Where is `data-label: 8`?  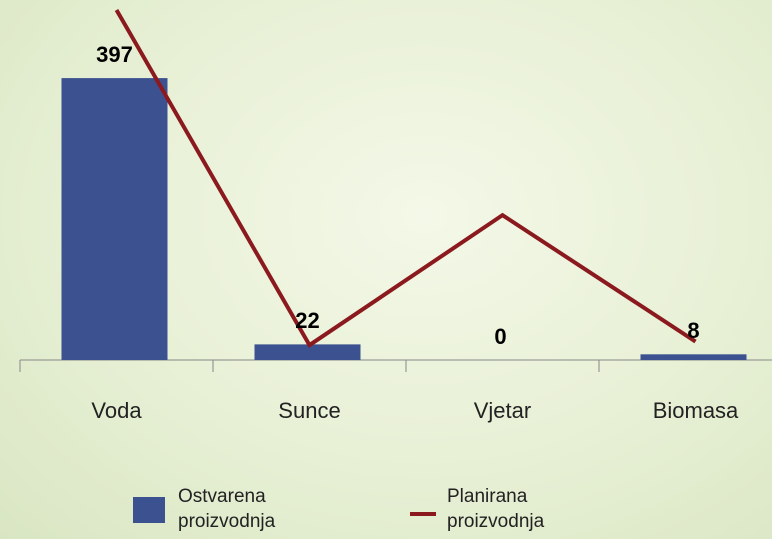 data-label: 8 is located at coordinates (693, 330).